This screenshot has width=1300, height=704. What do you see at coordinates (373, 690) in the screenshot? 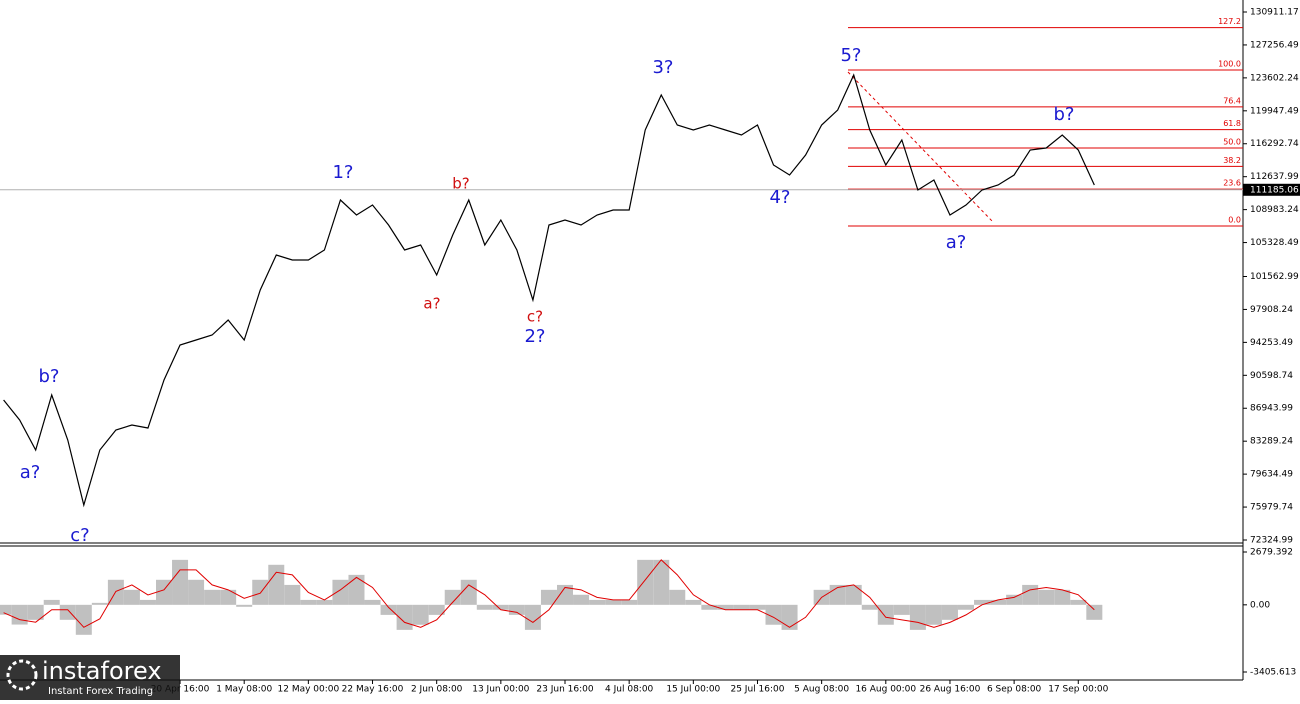
I see `x-tick-label: 22 May 16:00` at bounding box center [373, 690].